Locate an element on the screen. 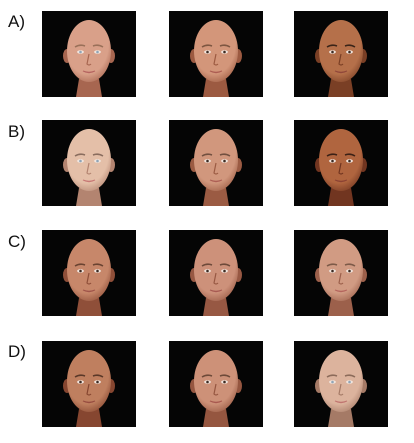  row-label-b: B) is located at coordinates (16, 131).